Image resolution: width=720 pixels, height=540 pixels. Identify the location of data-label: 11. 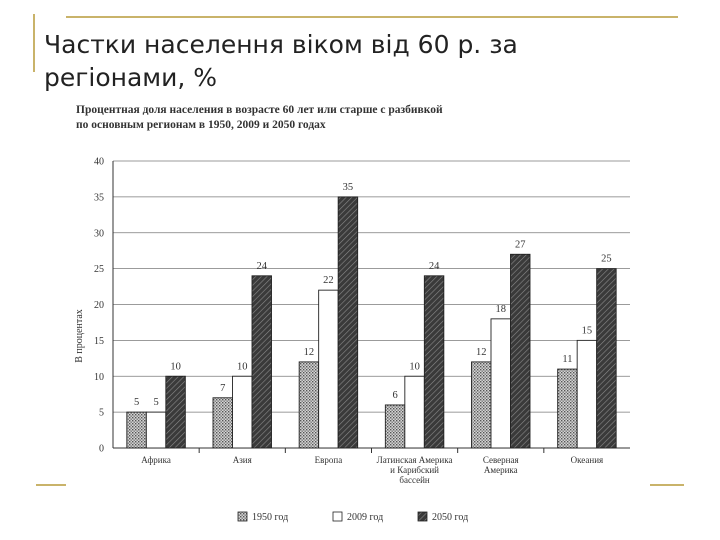
(567, 359).